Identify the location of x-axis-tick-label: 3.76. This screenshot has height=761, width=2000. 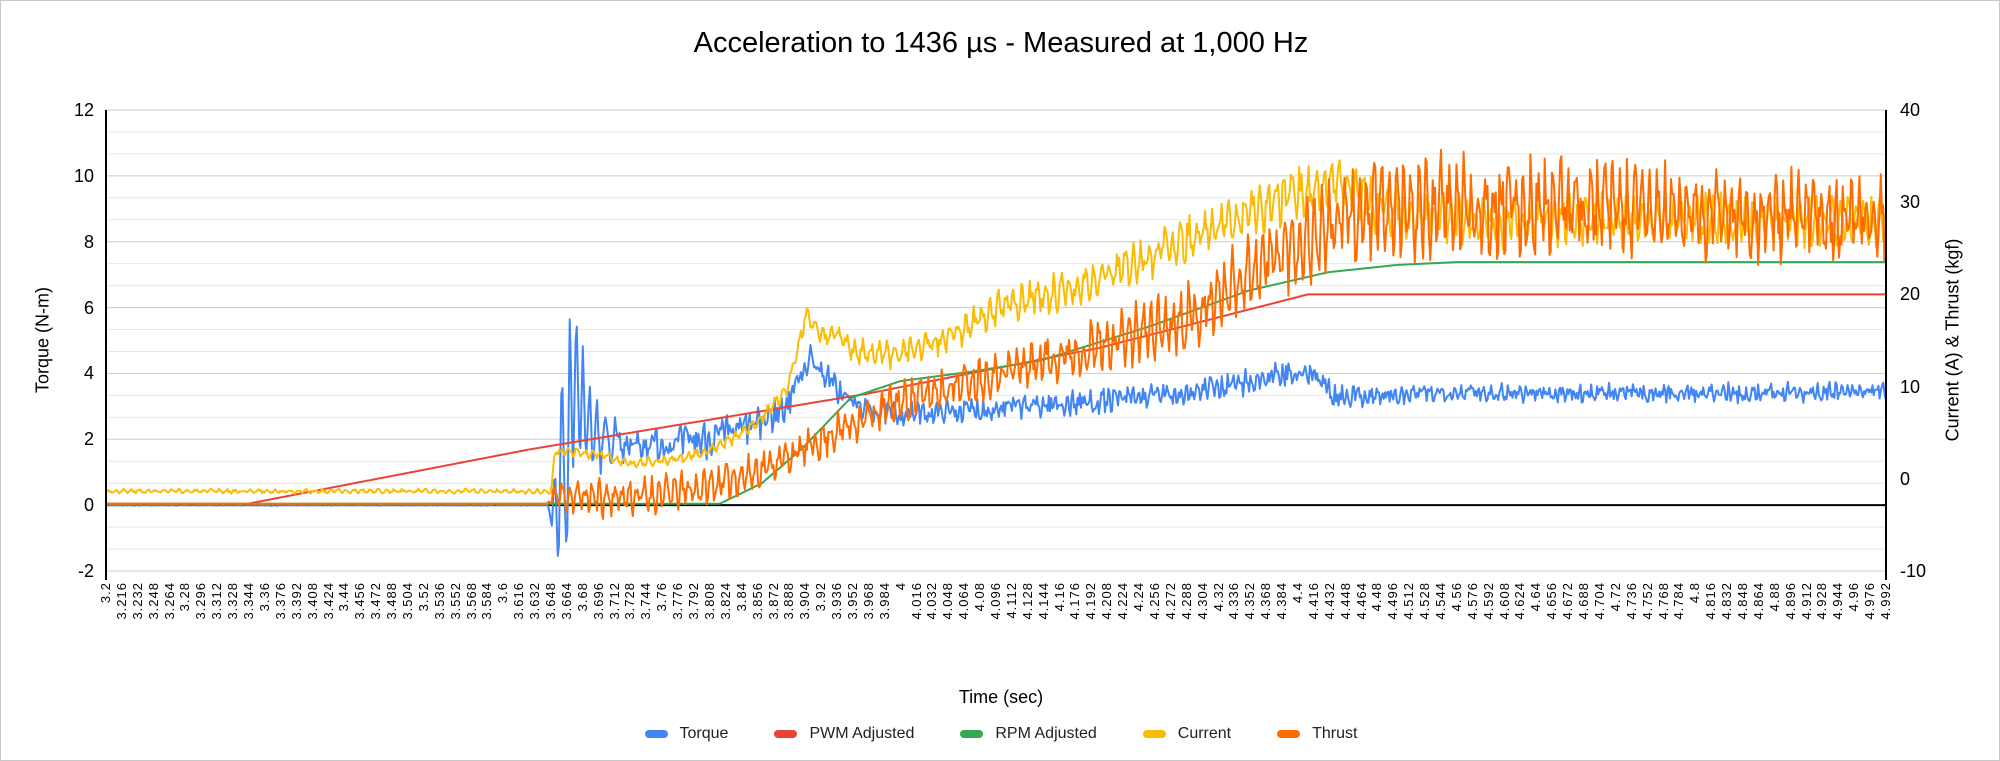
(662, 597).